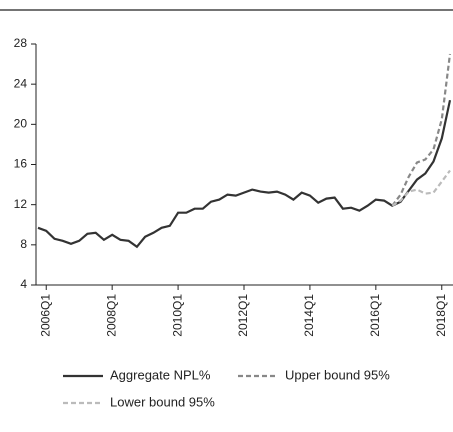  Describe the element at coordinates (23, 244) in the screenshot. I see `y-tick-label: 8` at that location.